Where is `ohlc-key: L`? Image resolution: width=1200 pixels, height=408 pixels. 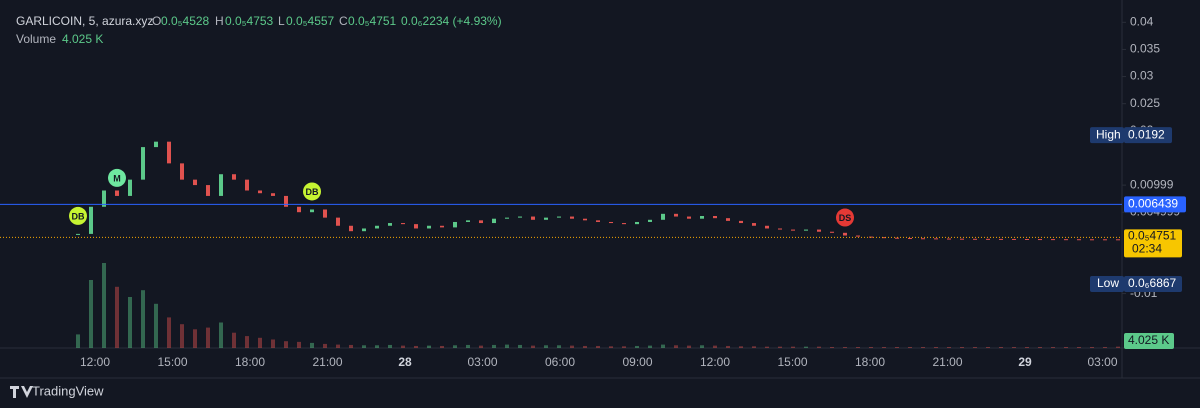 ohlc-key: L is located at coordinates (281, 21).